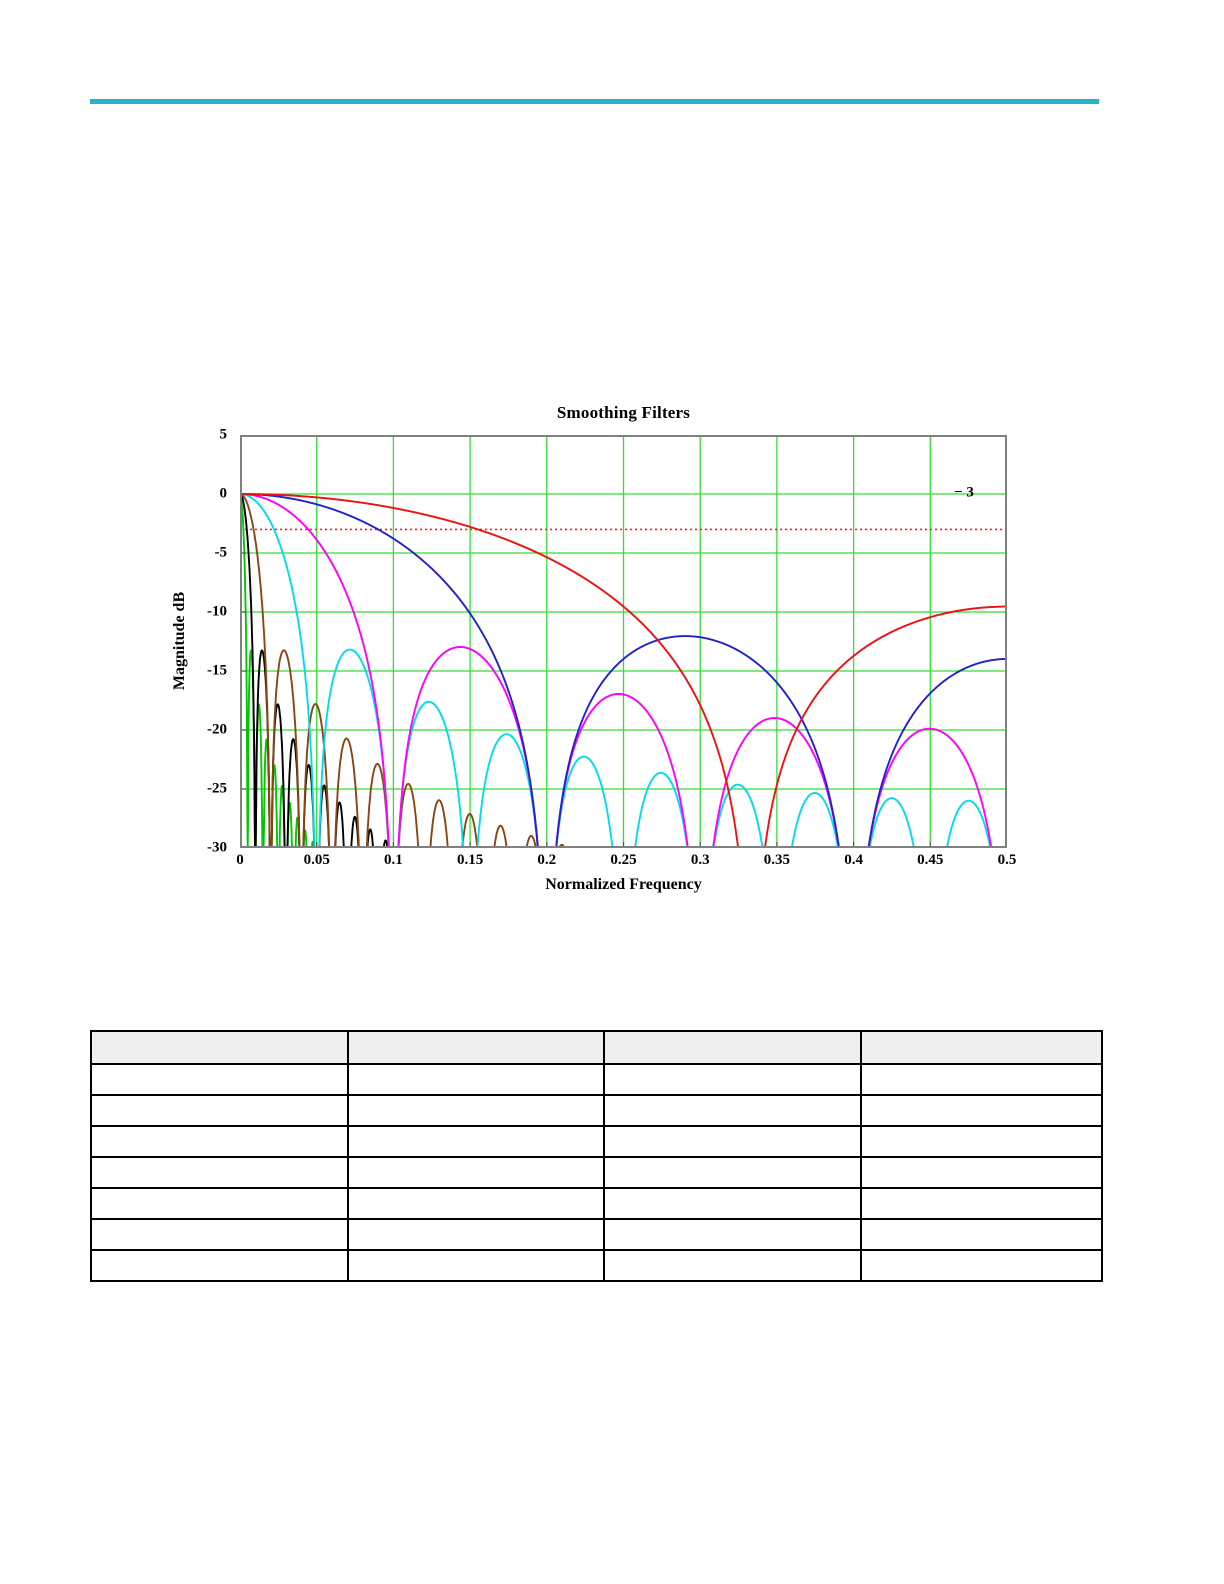 The height and width of the screenshot is (1584, 1224). Describe the element at coordinates (217, 670) in the screenshot. I see `y-tick-label: -15` at that location.